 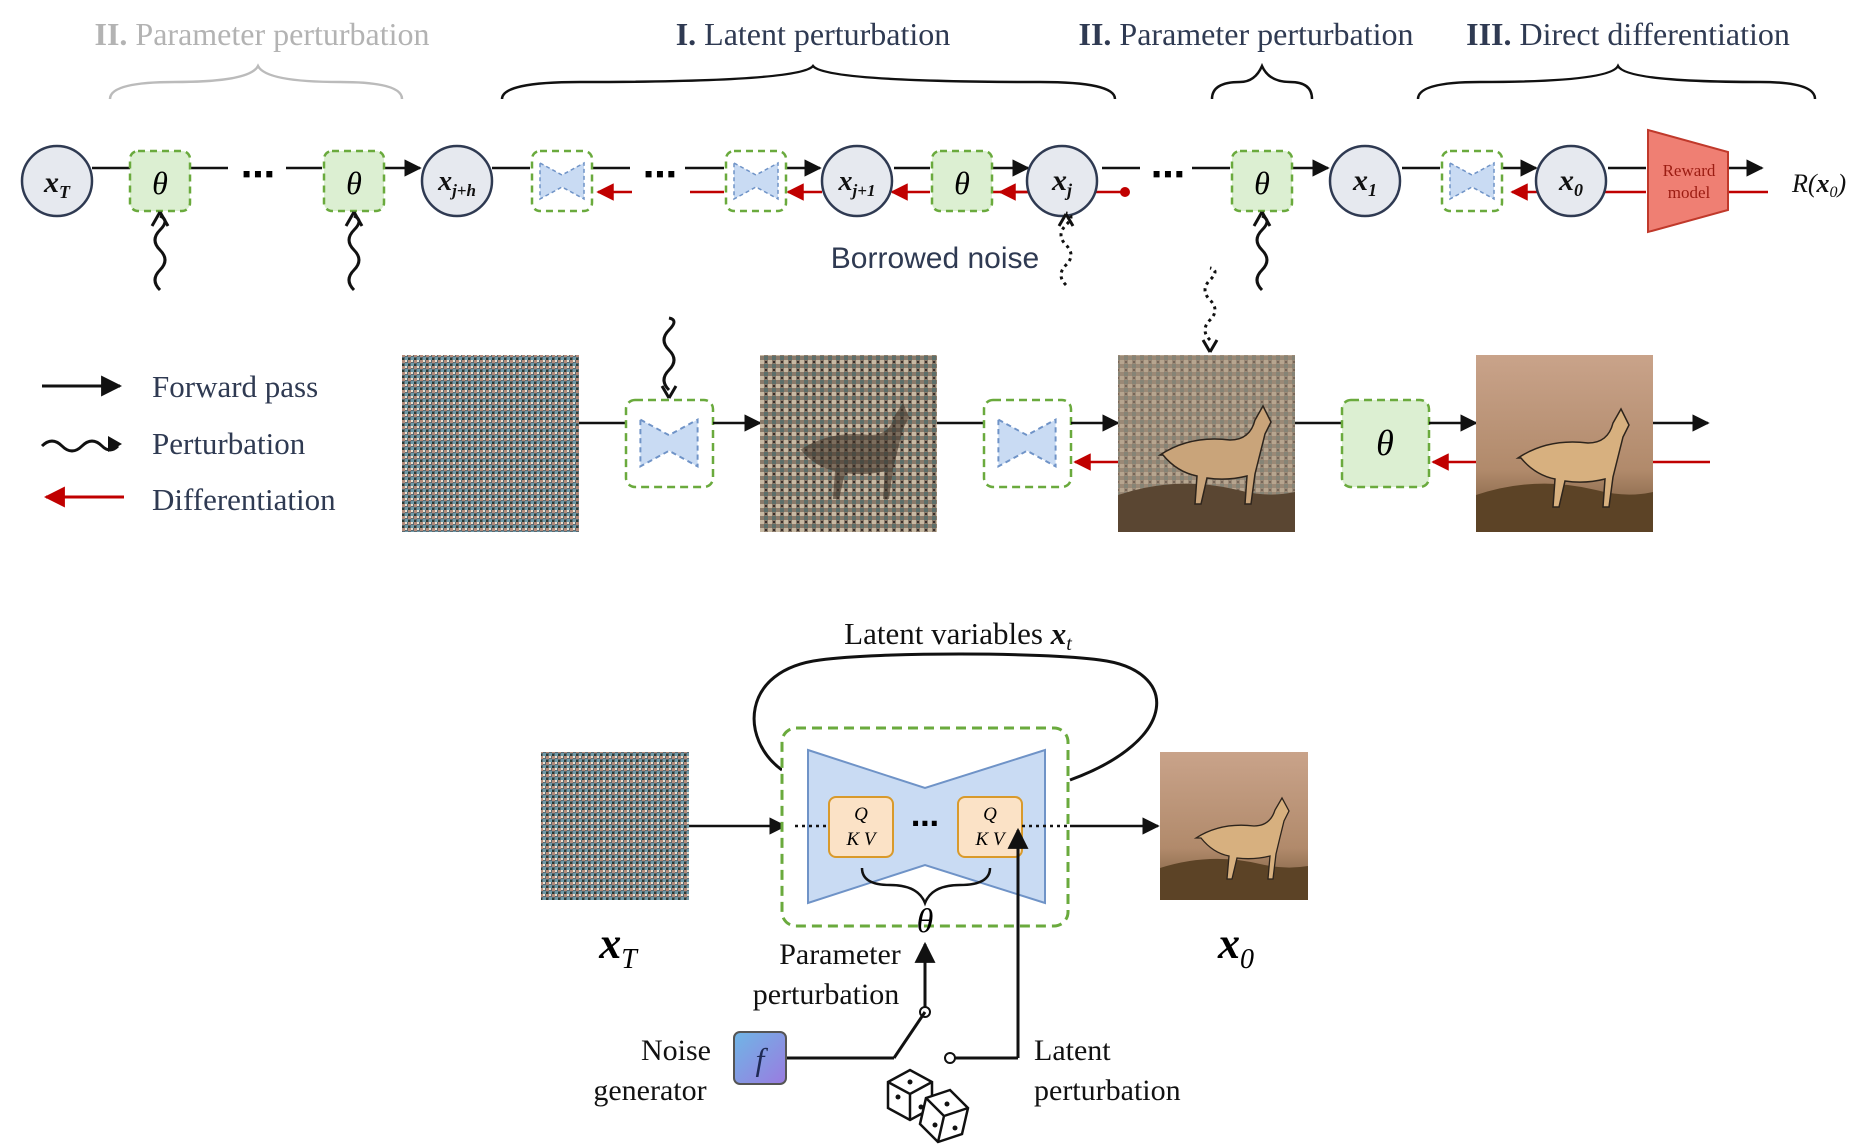 What do you see at coordinates (1818, 185) in the screenshot?
I see `reward-output: R(x0)` at bounding box center [1818, 185].